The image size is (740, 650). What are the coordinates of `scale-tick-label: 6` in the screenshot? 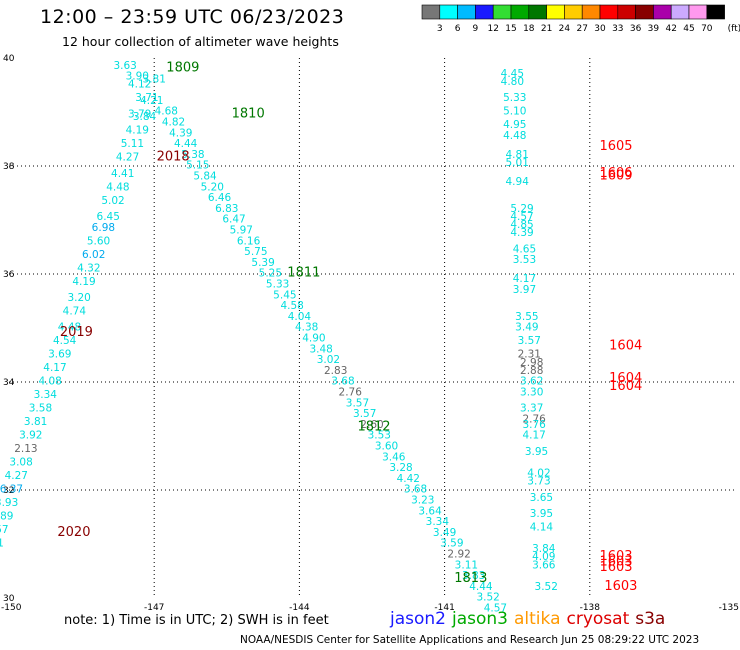 It's located at (458, 29).